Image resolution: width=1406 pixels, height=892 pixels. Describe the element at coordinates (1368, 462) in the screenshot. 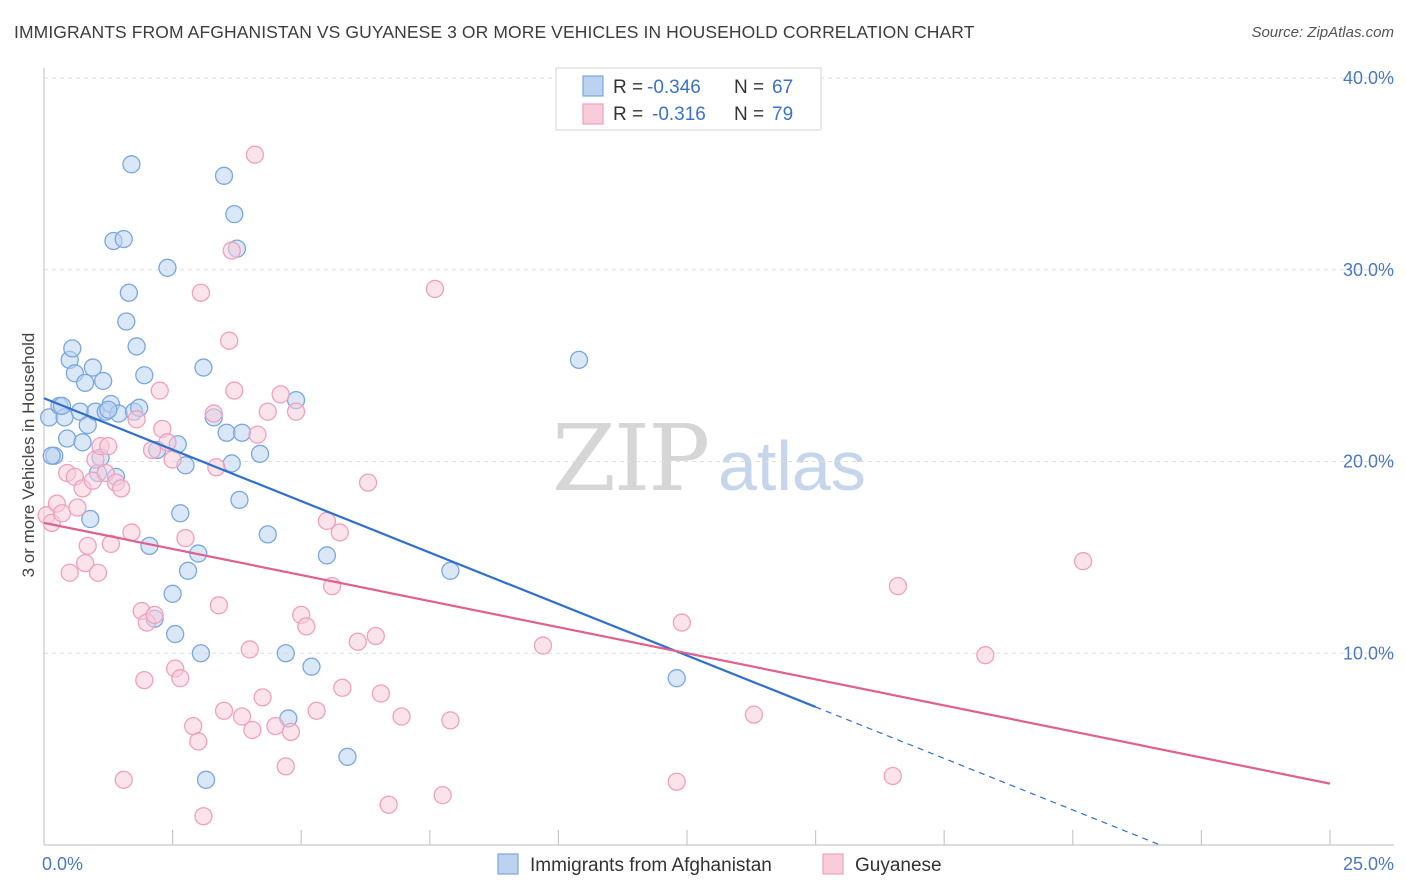

I see `y-tick-label: 20.0%` at that location.